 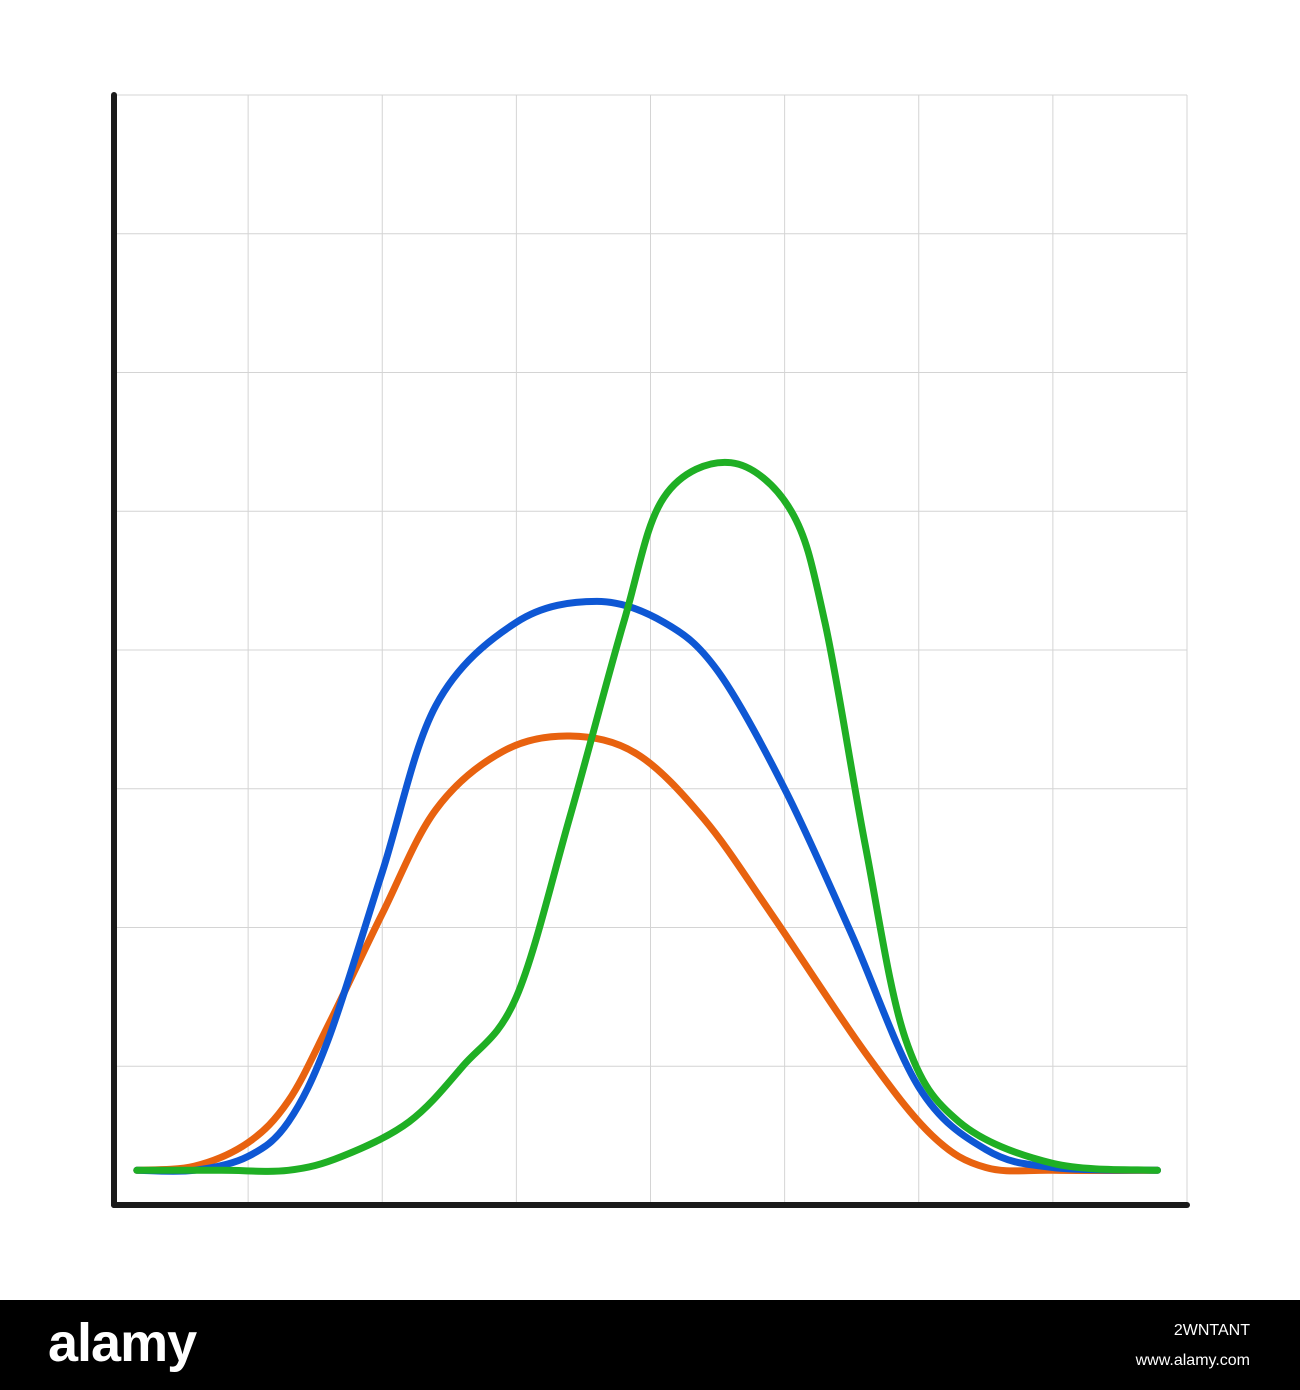 I want to click on brand-logo: alamy, so click(x=122, y=1343).